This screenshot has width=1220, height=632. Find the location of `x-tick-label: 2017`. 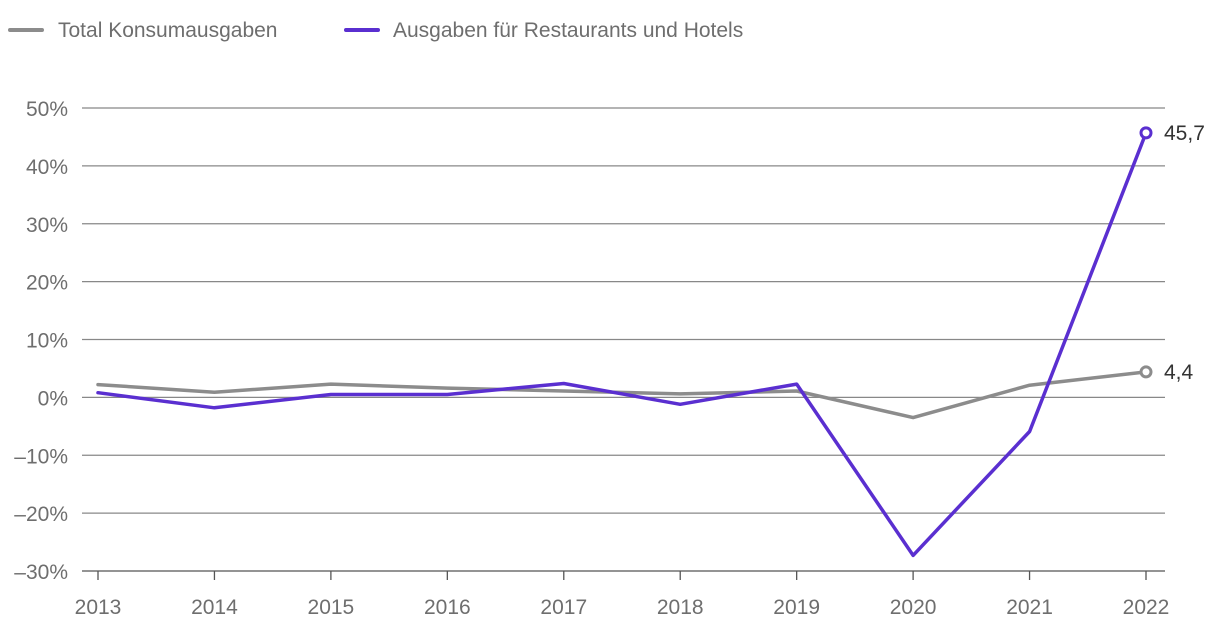

x-tick-label: 2017 is located at coordinates (563, 607).